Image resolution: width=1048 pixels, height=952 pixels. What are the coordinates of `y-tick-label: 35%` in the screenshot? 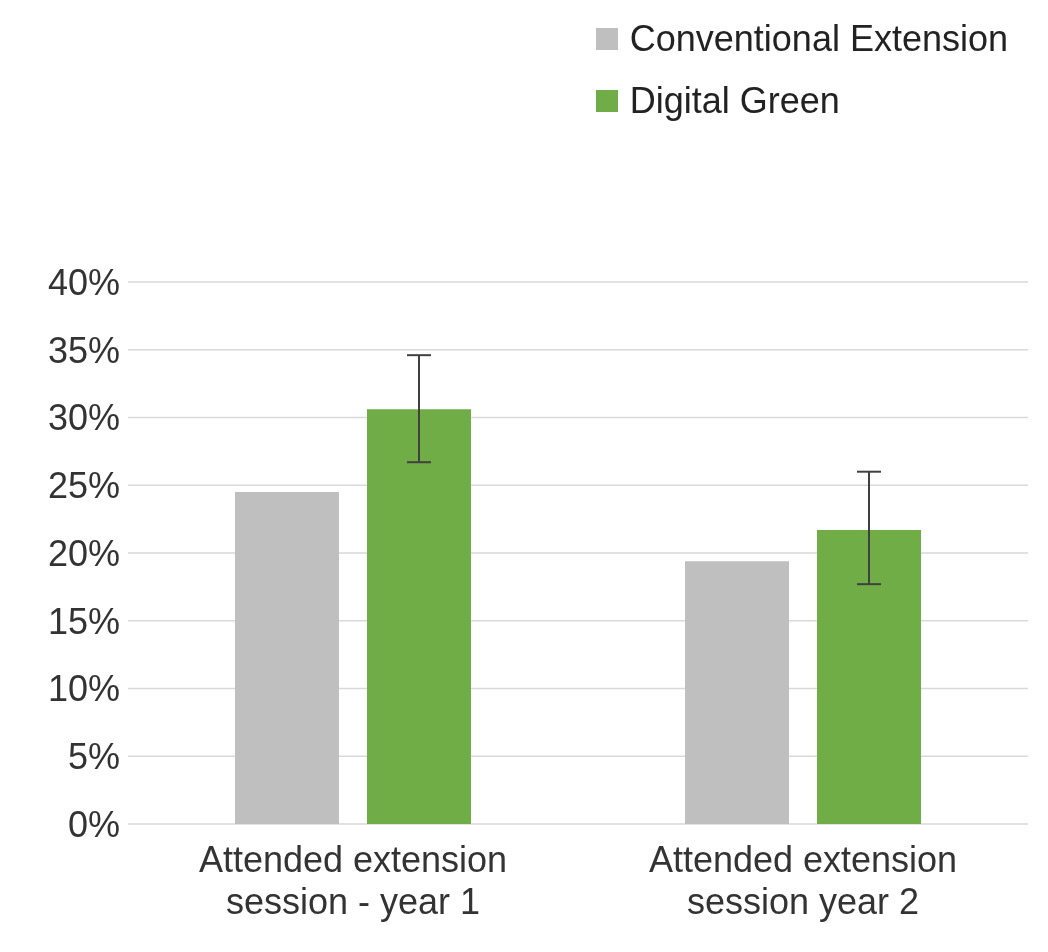 It's located at (83, 350).